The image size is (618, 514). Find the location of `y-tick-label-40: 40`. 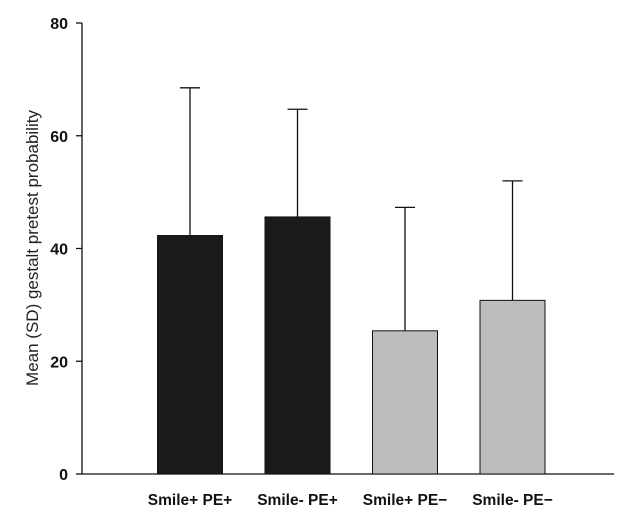

y-tick-label-40: 40 is located at coordinates (59, 250).